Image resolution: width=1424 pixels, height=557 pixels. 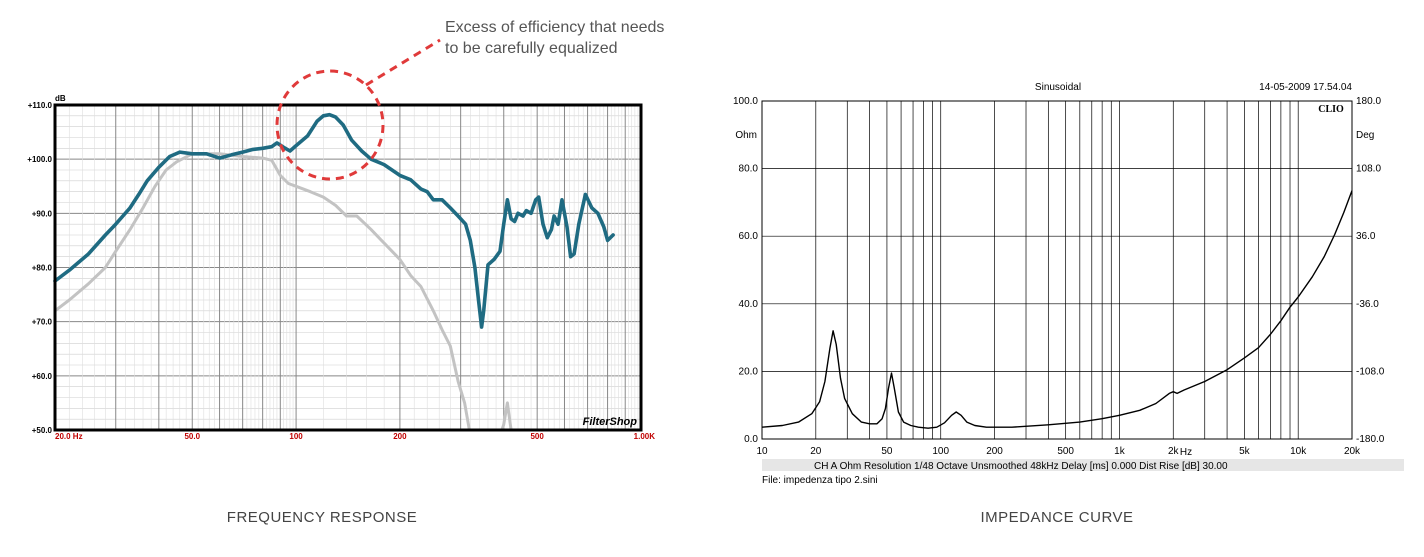 I want to click on fr-y-tick-label: +100.0, so click(x=39, y=159).